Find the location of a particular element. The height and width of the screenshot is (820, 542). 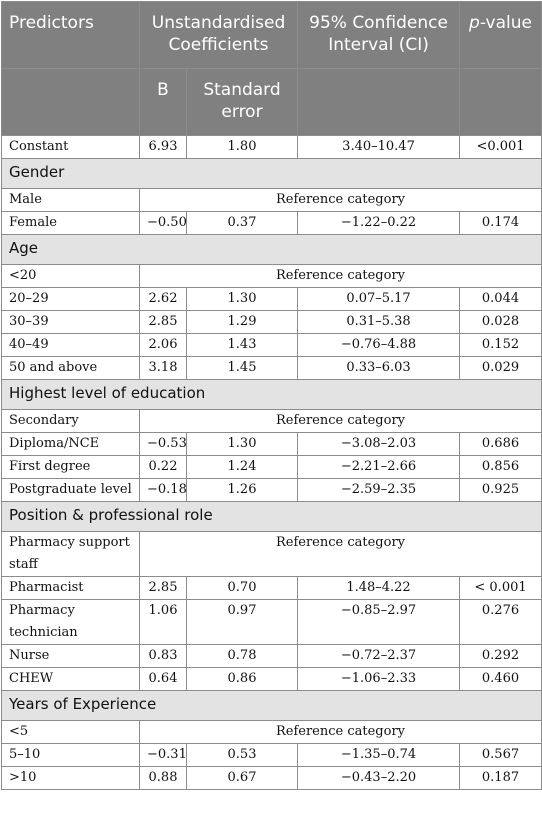

section-position: Position & professional role is located at coordinates (271, 516).